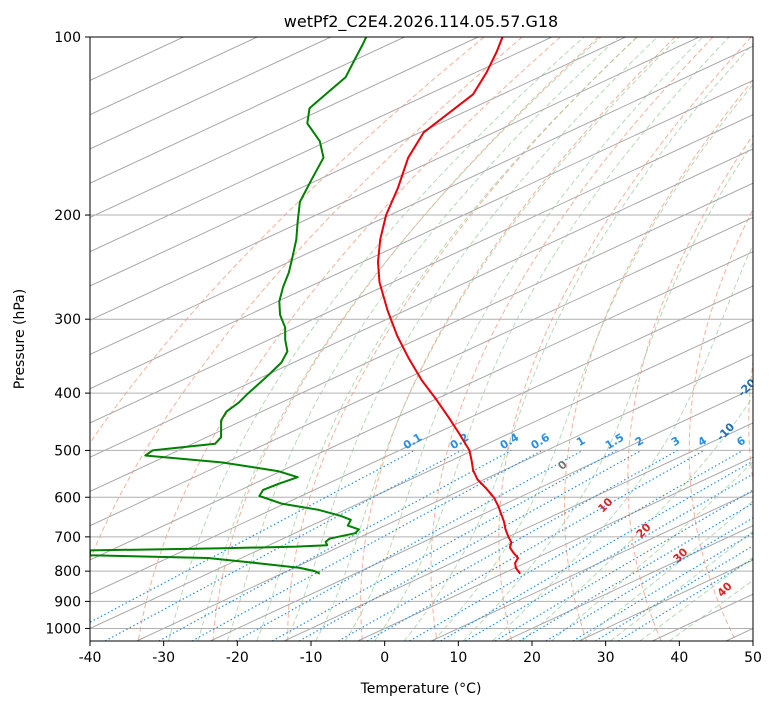 This screenshot has height=708, width=775. What do you see at coordinates (384, 658) in the screenshot?
I see `x-tick-label: 0` at bounding box center [384, 658].